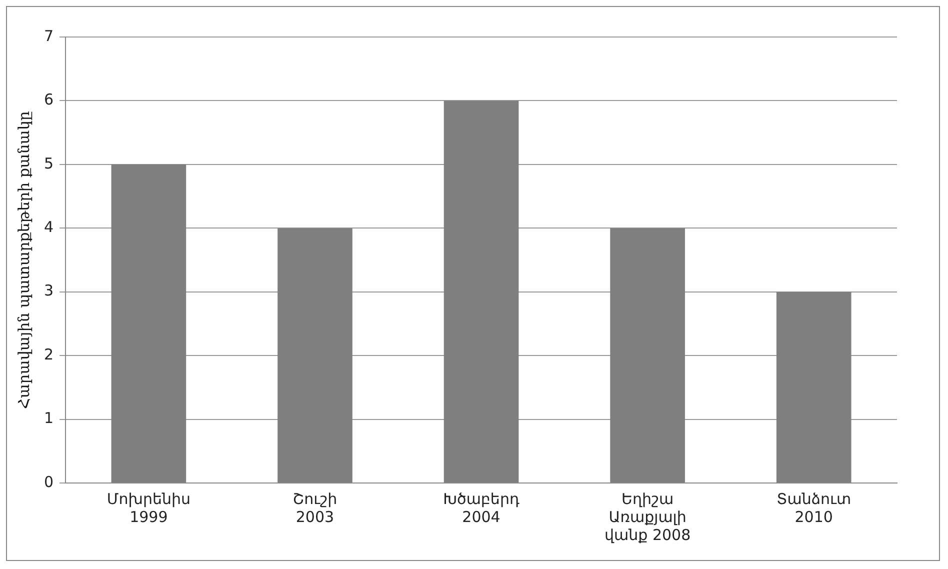 The width and height of the screenshot is (948, 569). What do you see at coordinates (49, 481) in the screenshot?
I see `y-tick-label: 0` at bounding box center [49, 481].